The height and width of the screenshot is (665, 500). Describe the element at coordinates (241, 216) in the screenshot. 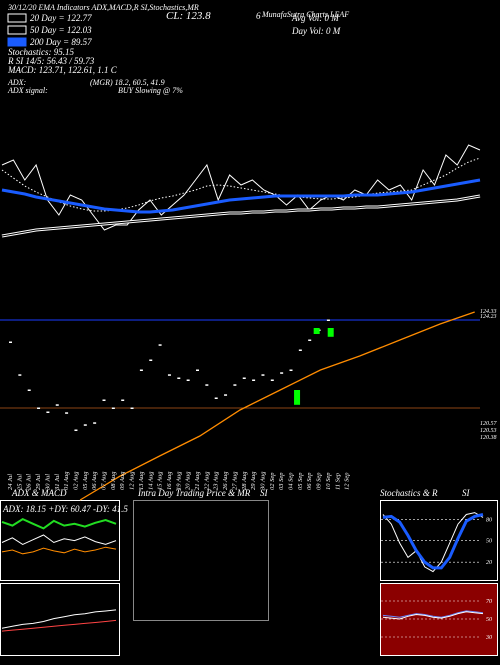

I see `ma-line-inner` at that location.